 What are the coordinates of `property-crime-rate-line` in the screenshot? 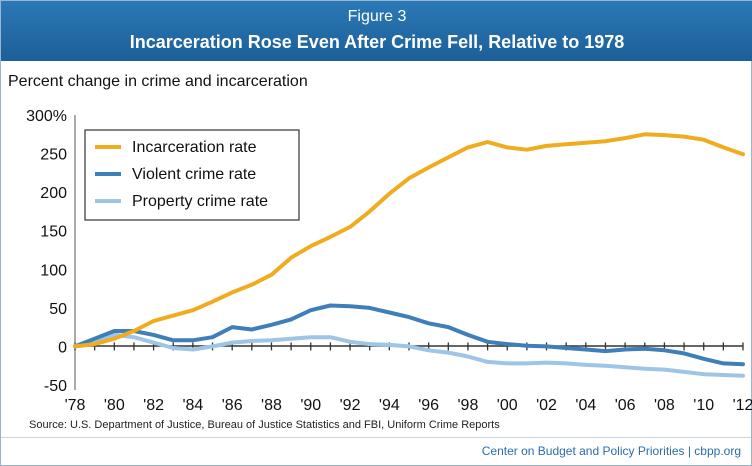 It's located at (409, 355).